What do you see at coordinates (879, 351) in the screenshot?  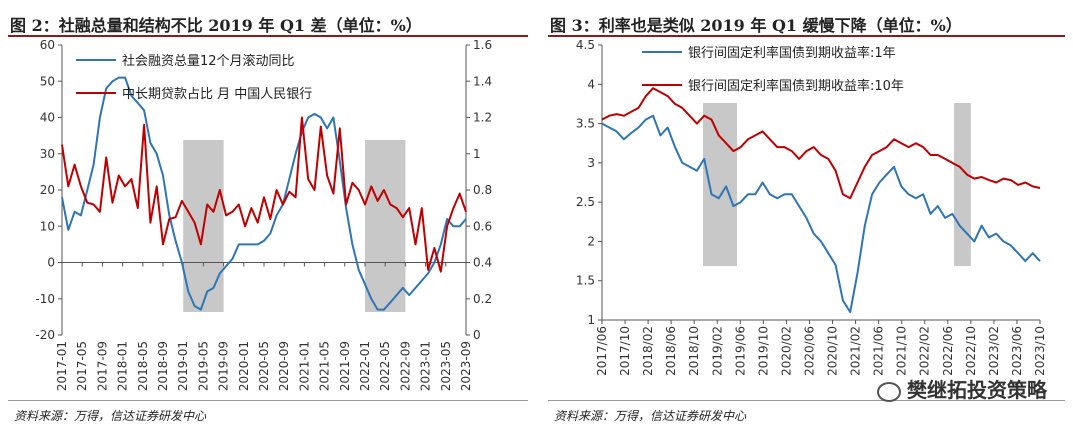 I see `x-tick-label: 2021/06` at bounding box center [879, 351].